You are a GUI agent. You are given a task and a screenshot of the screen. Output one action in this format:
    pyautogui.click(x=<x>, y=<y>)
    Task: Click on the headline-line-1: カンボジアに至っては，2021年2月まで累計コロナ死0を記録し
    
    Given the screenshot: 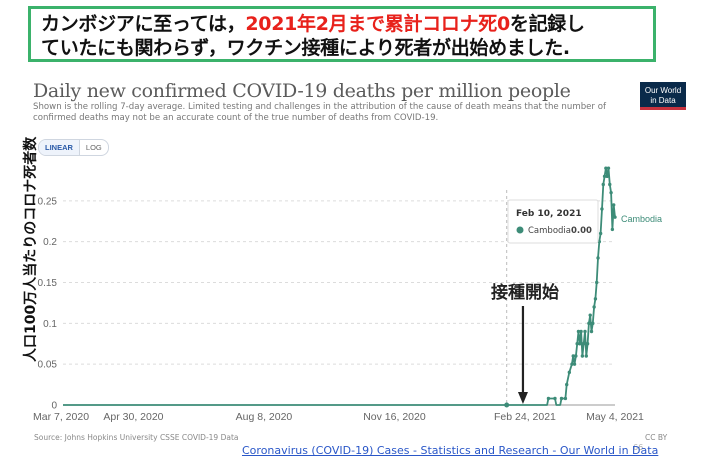 What is the action you would take?
    pyautogui.click(x=343, y=24)
    